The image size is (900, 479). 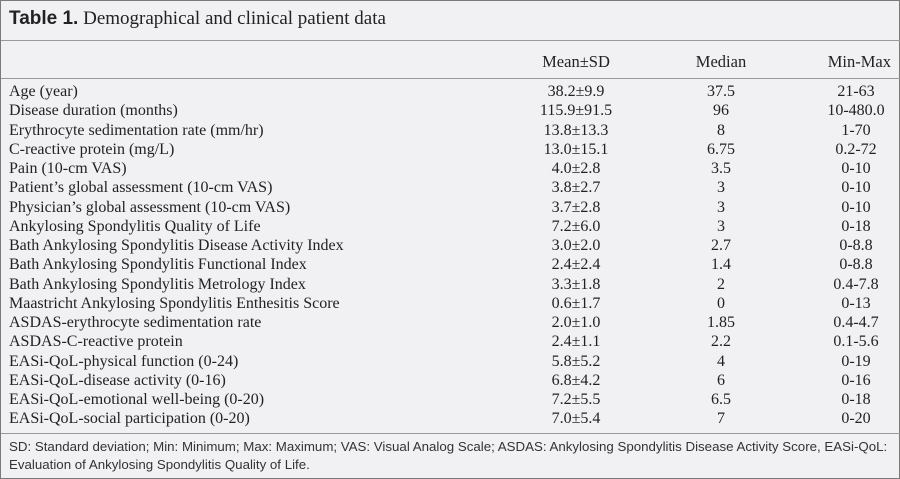 I want to click on cell-mean-sd: 3.3±1.8, so click(x=576, y=284).